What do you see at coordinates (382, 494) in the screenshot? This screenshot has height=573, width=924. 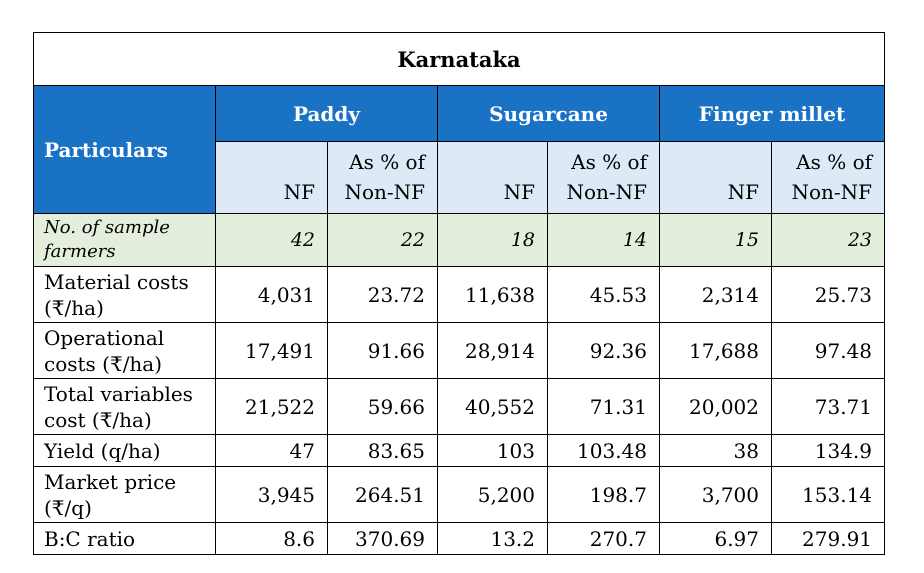 I see `table-cell: 264.51` at bounding box center [382, 494].